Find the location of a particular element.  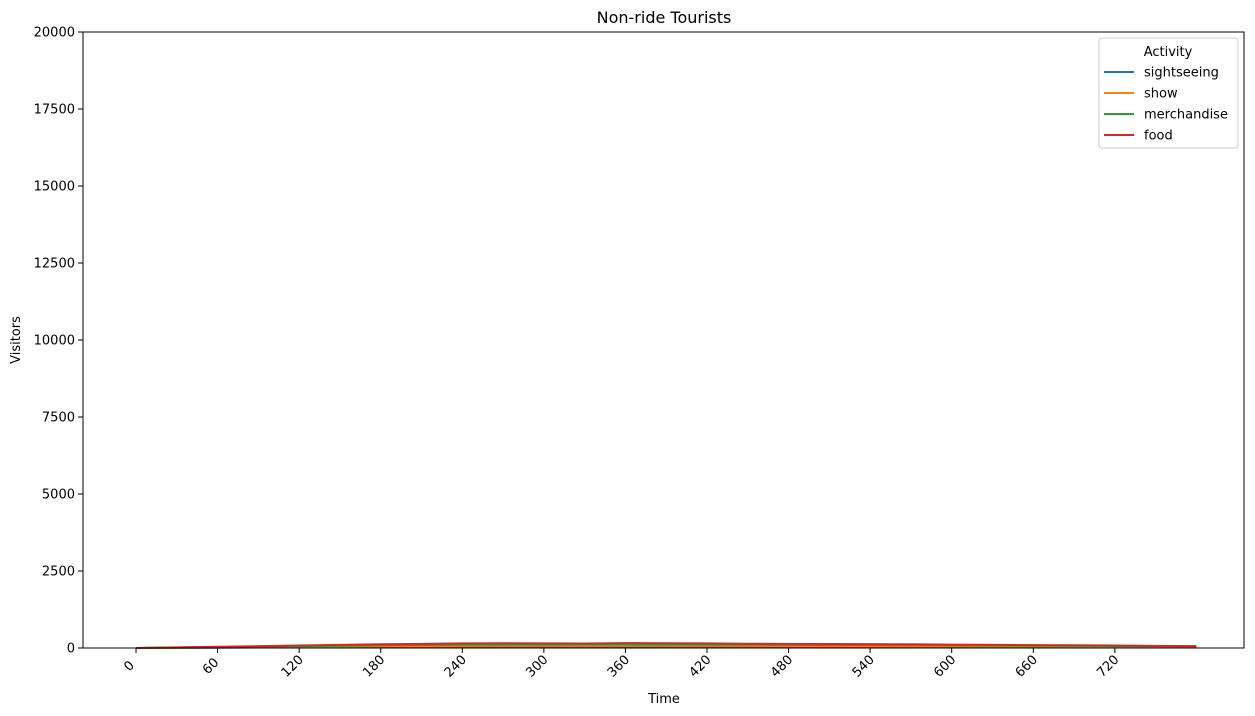

y-tick-label: 0 is located at coordinates (71, 649).